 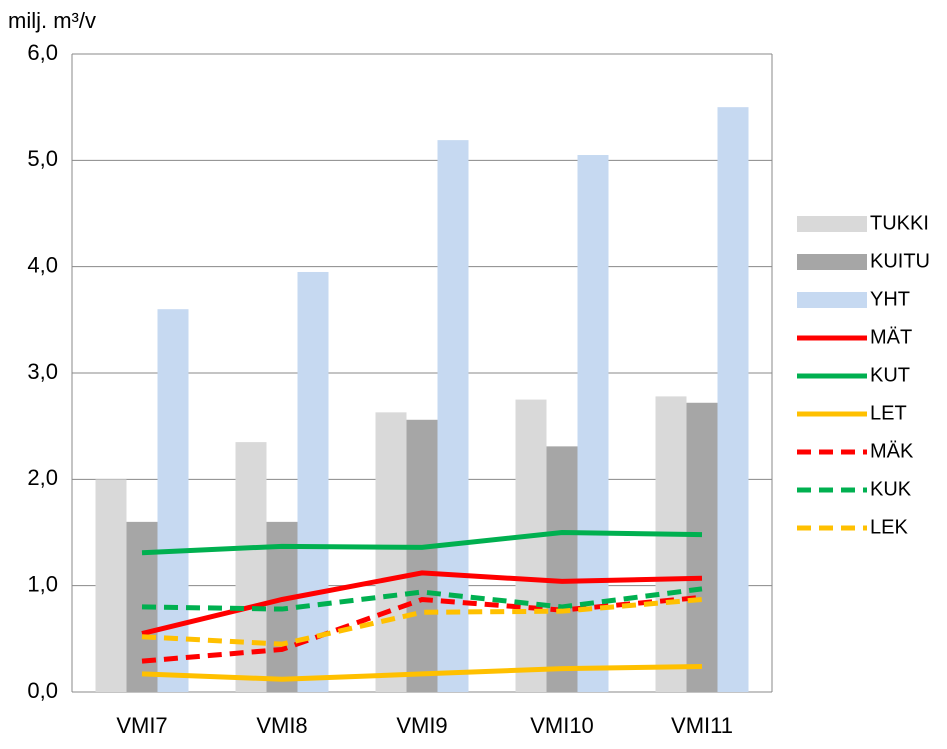 I want to click on y-tick-label: 3,0, so click(x=42, y=371).